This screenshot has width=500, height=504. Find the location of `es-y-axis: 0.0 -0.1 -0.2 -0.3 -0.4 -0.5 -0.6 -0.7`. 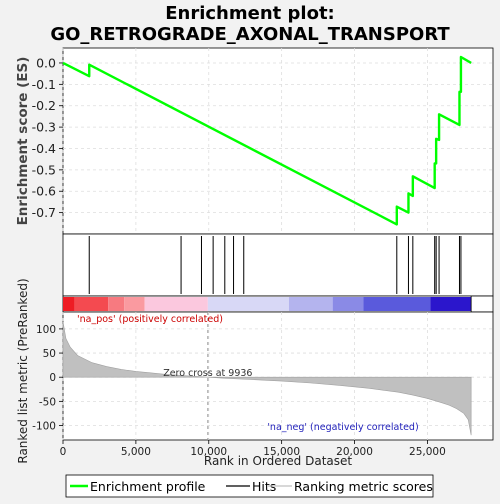

es-y-axis: 0.0 -0.1 -0.2 -0.3 -0.4 -0.5 -0.6 -0.7 is located at coordinates (47, 137).